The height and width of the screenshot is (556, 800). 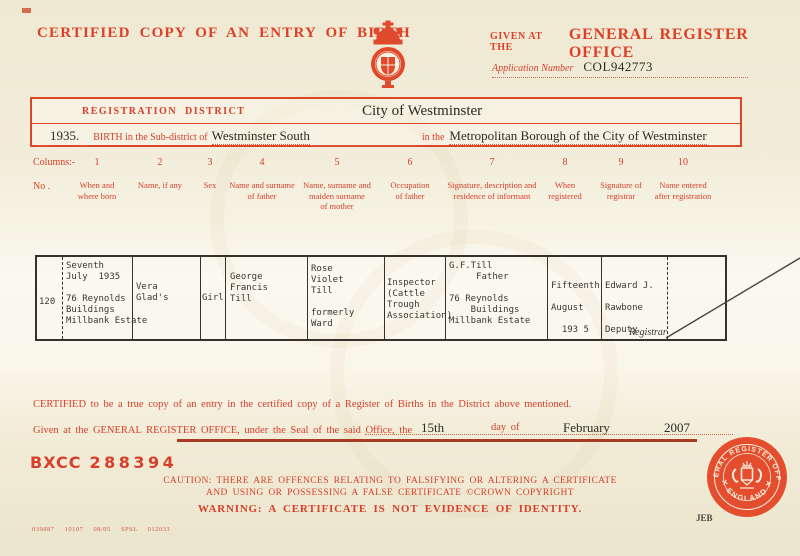 I want to click on subdistrict-value: Westminster South, so click(x=260, y=136).